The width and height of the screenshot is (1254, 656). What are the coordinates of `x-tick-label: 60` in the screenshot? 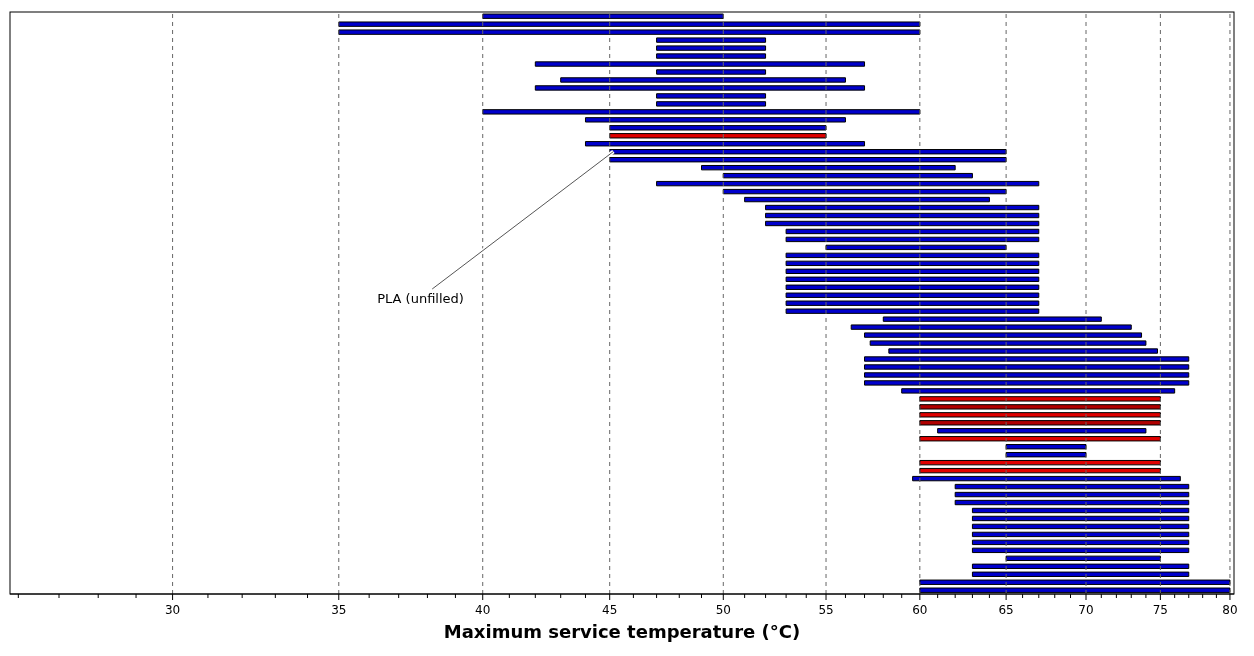 It's located at (920, 610).